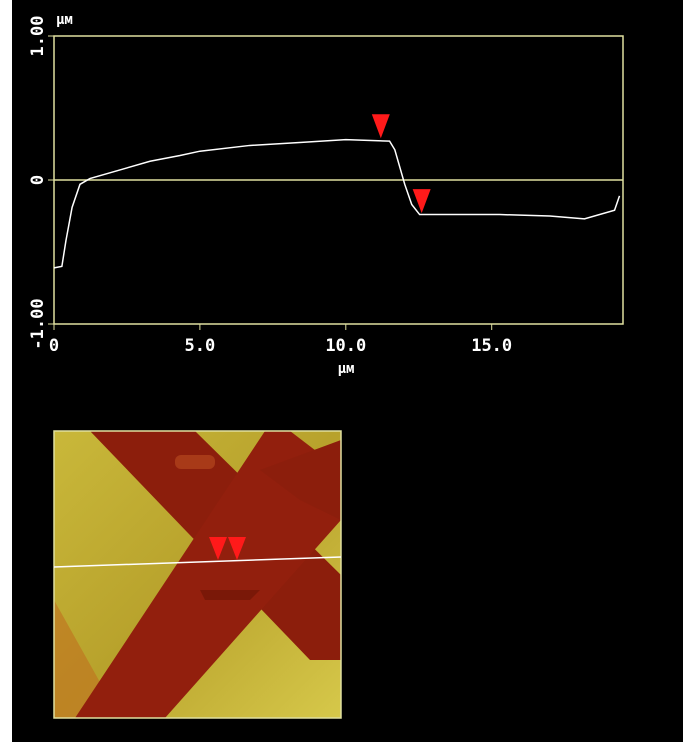 The image size is (683, 746). Describe the element at coordinates (87, 619) in the screenshot. I see `image-region` at that location.